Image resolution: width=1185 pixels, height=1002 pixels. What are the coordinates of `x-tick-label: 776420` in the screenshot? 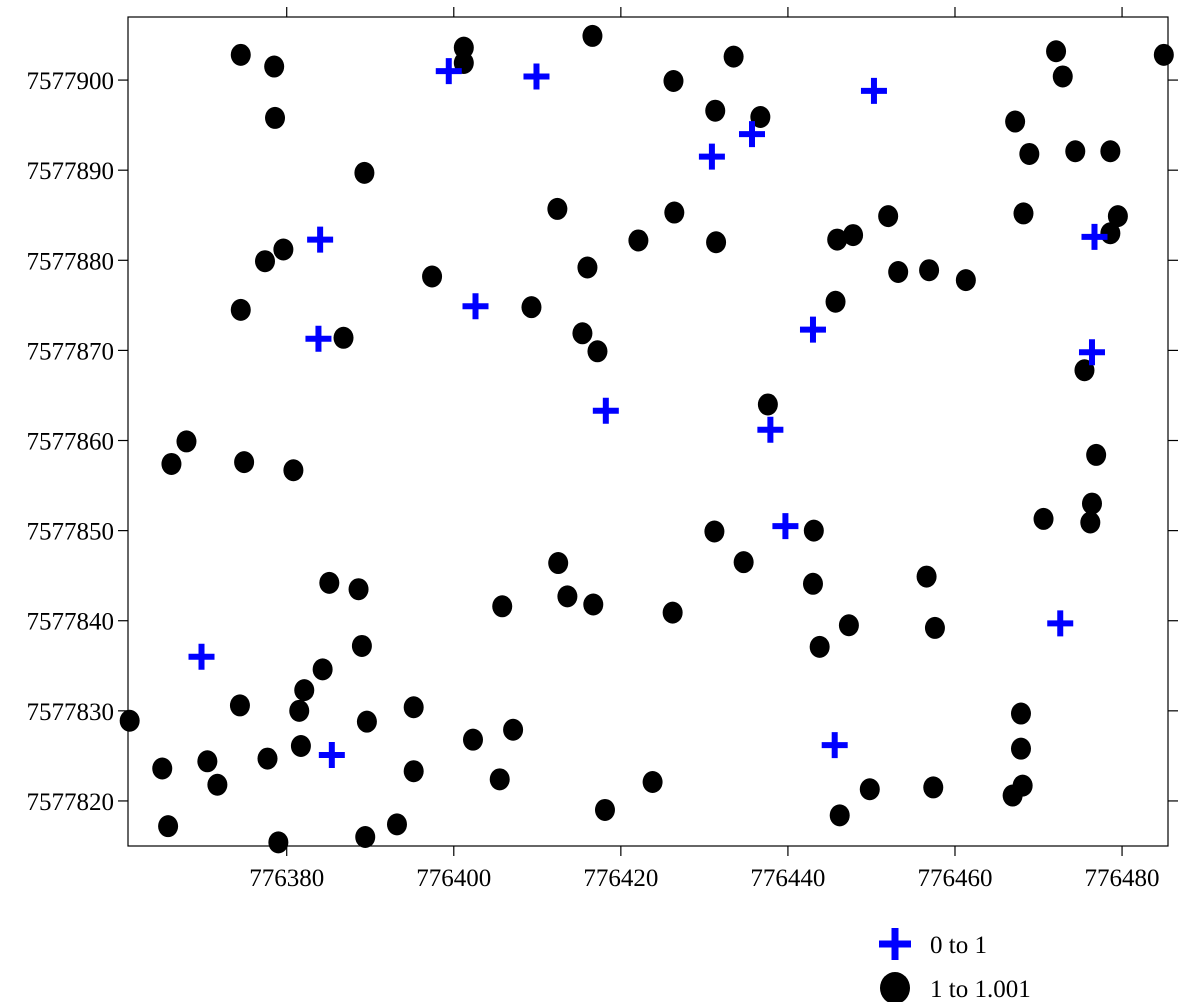 It's located at (620, 878).